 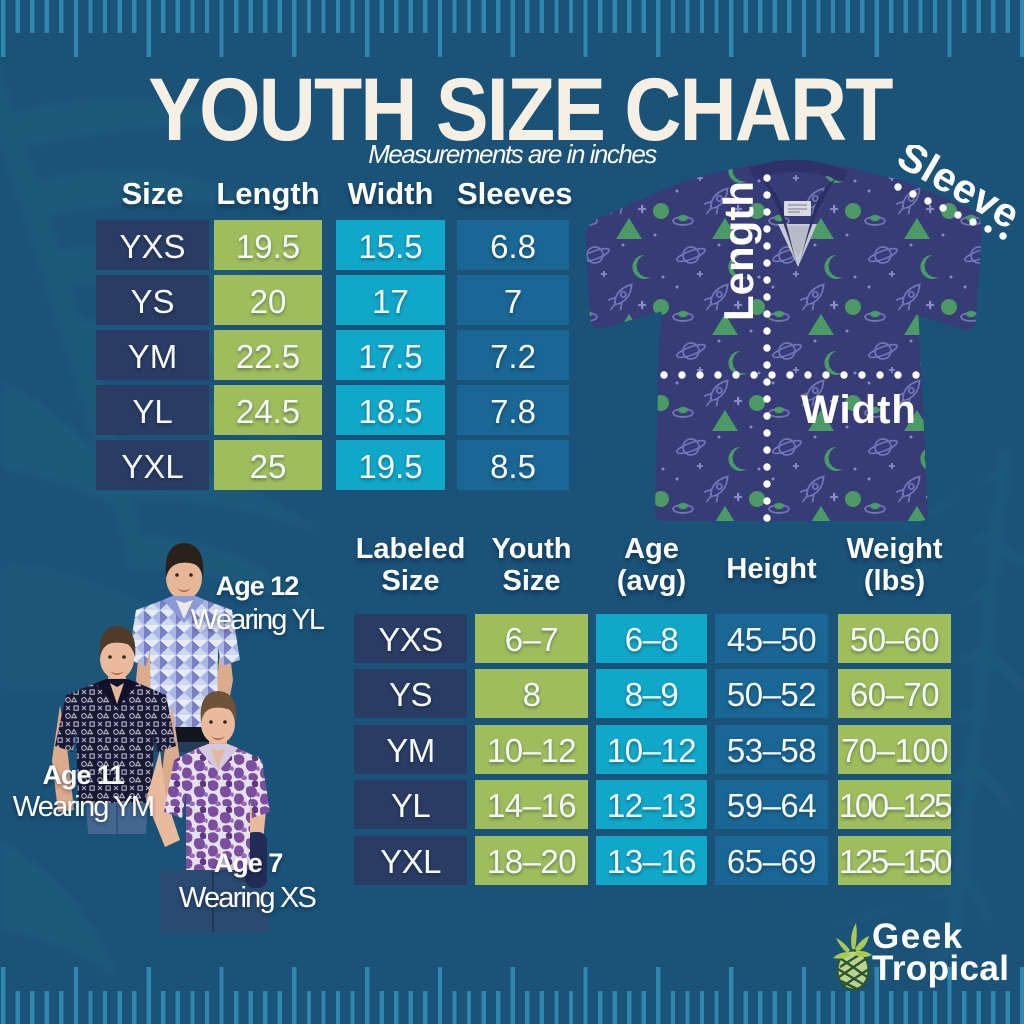 I want to click on svg-text: Width, so click(x=859, y=410).